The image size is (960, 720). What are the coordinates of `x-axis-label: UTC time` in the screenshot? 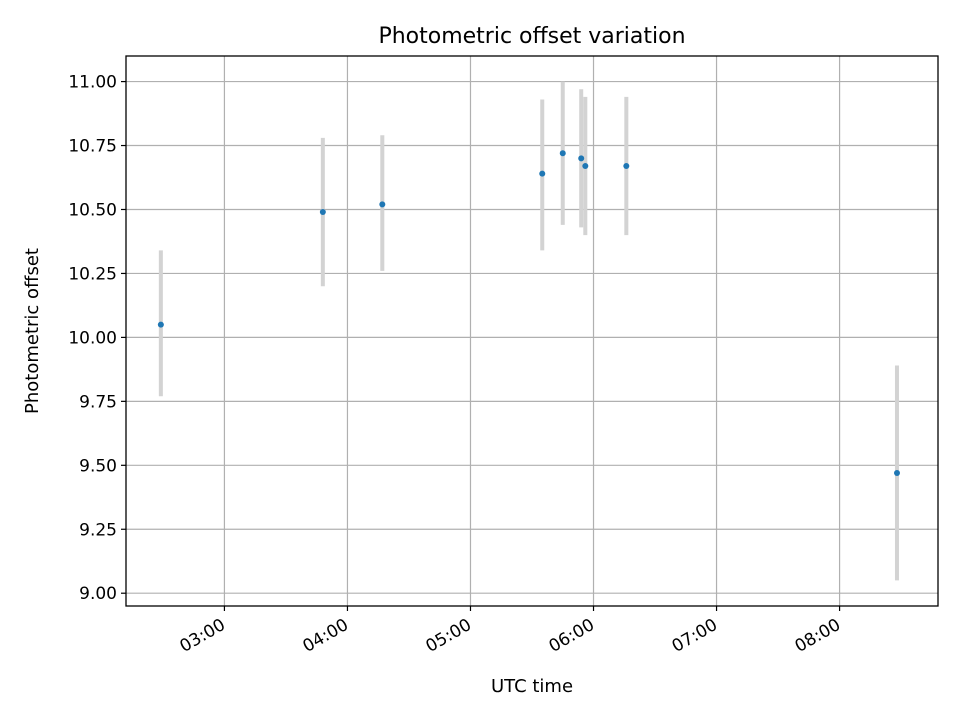 It's located at (532, 686).